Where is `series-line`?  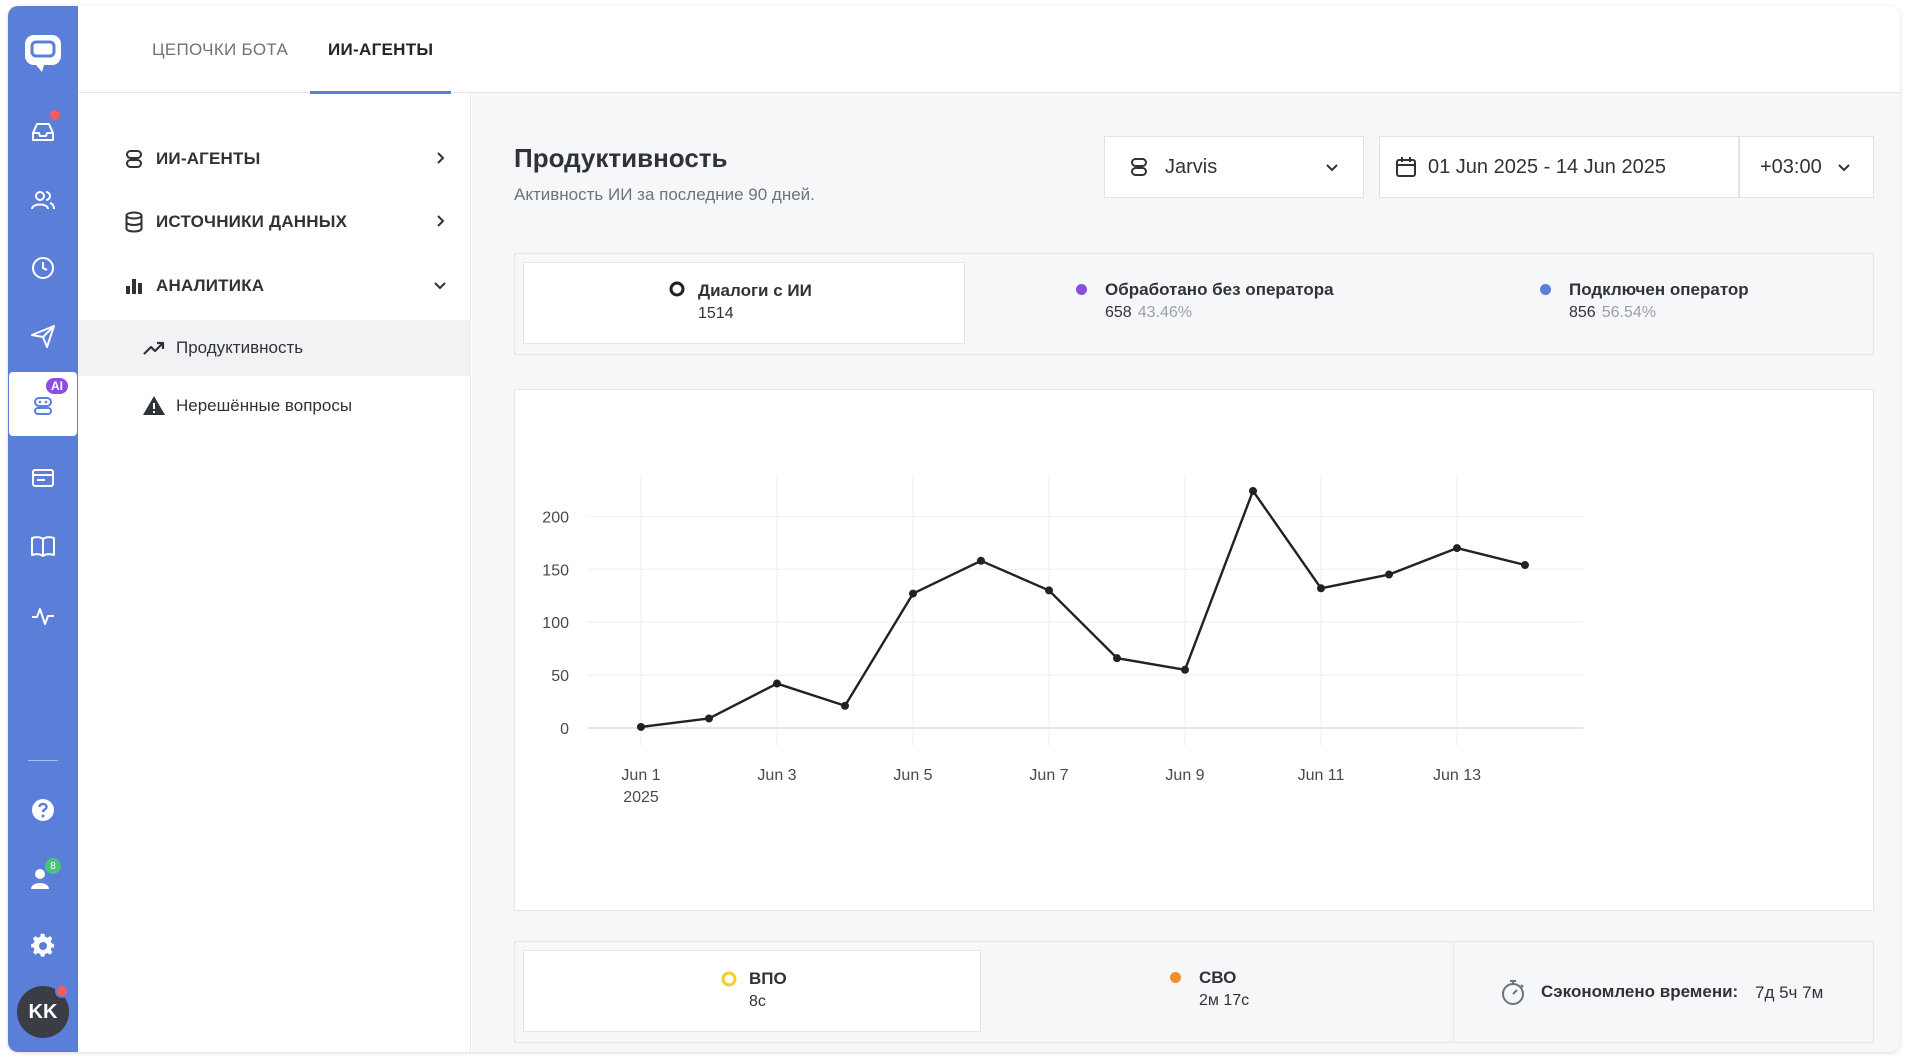
series-line is located at coordinates (1083, 609).